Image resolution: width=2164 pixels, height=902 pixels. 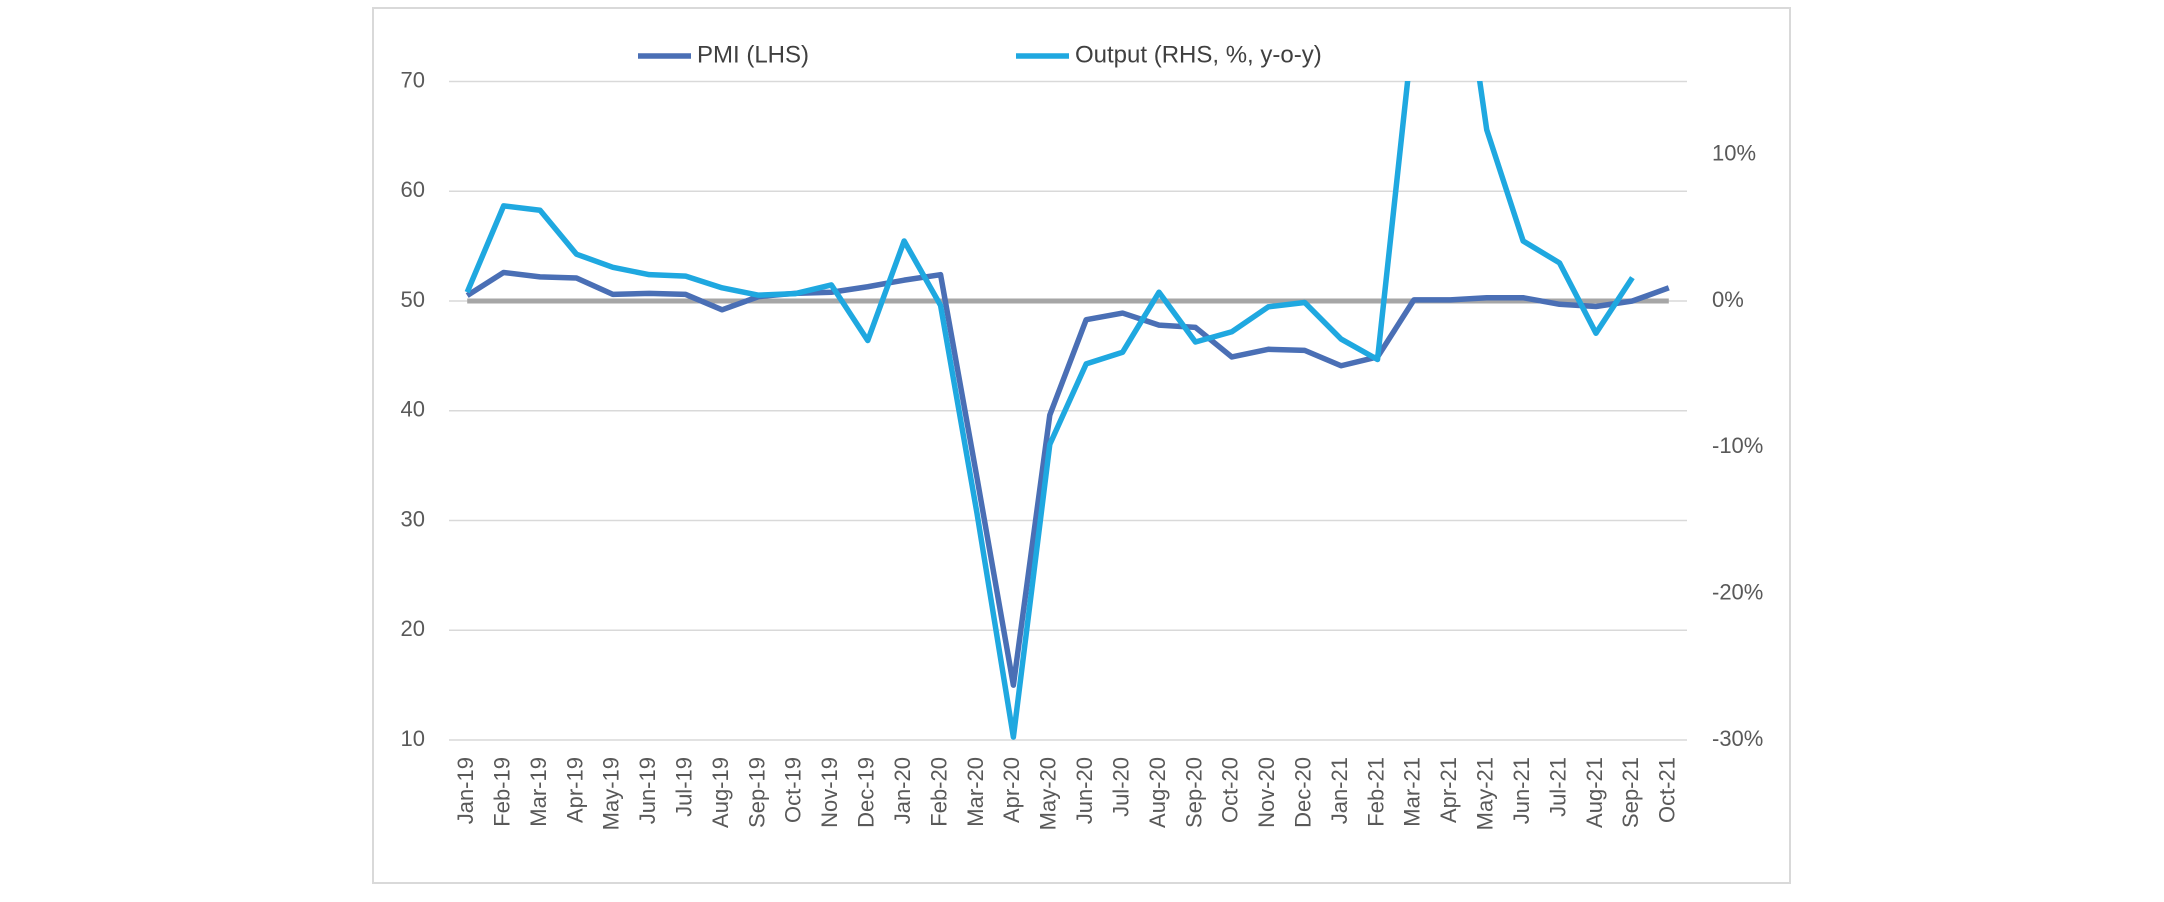 I want to click on legend: PMI (LHS) Output (RHS, %, y-o-y), so click(x=980, y=54).